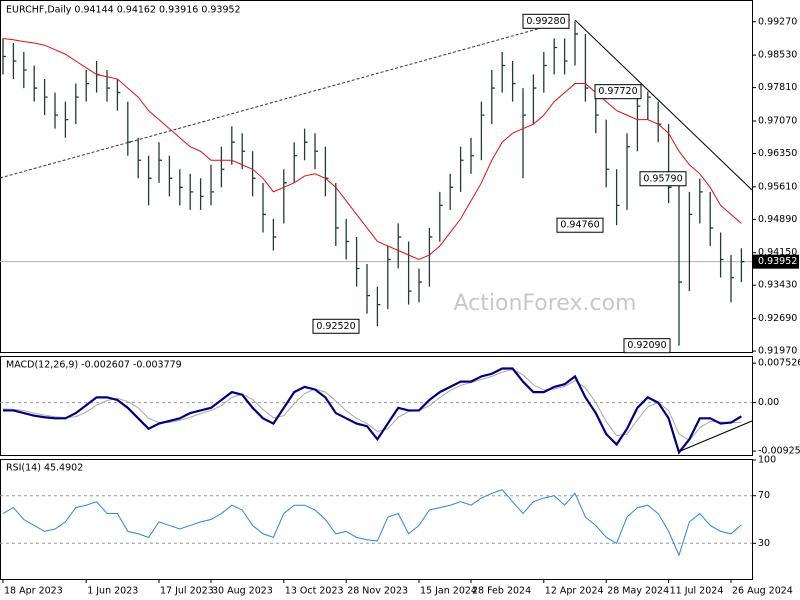  I want to click on y-tick-label: 30, so click(764, 543).